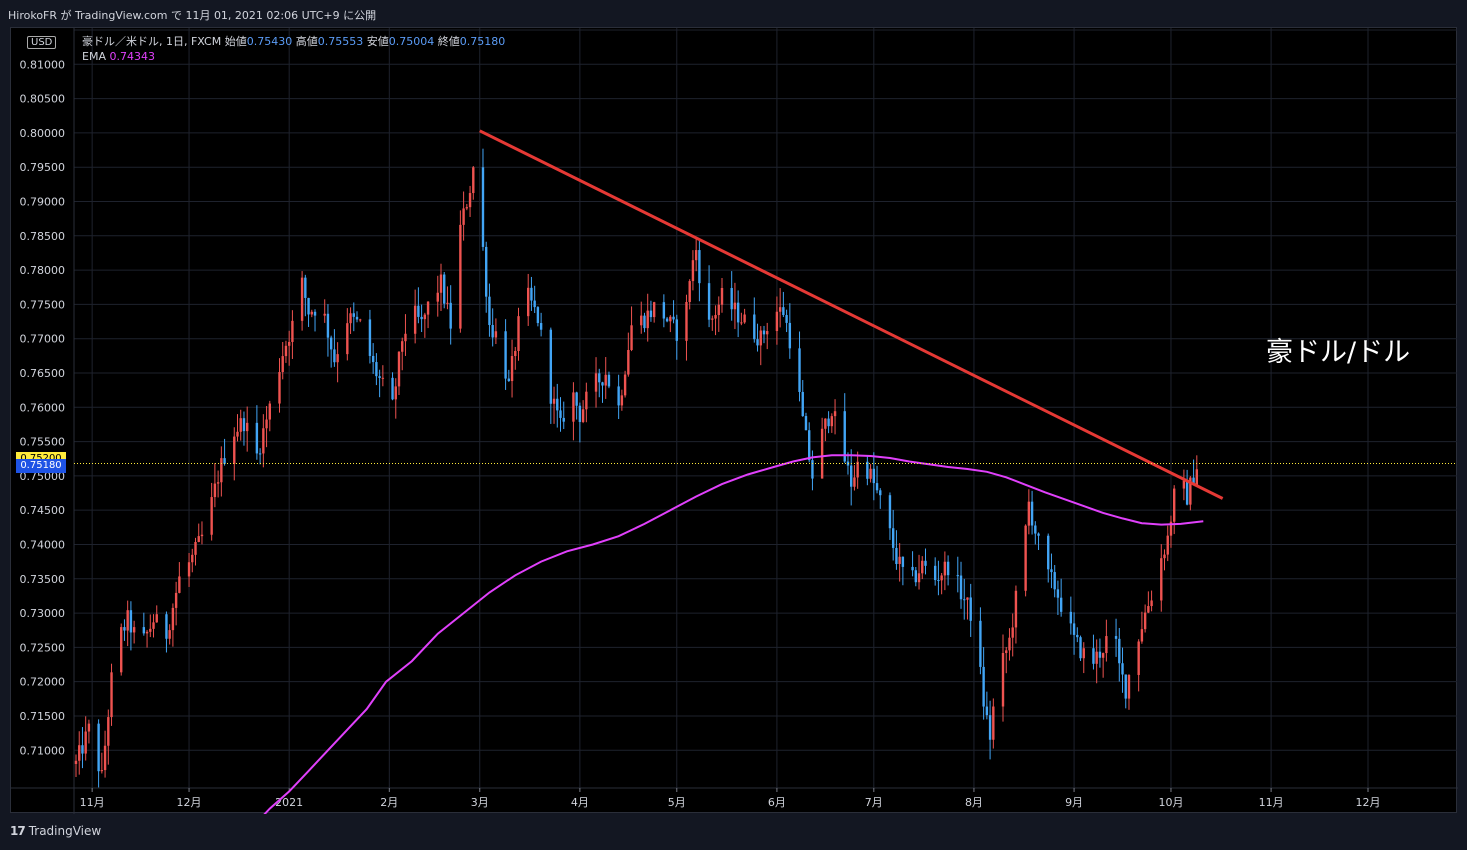 Image resolution: width=1467 pixels, height=850 pixels. I want to click on currency-badge: USD, so click(42, 42).